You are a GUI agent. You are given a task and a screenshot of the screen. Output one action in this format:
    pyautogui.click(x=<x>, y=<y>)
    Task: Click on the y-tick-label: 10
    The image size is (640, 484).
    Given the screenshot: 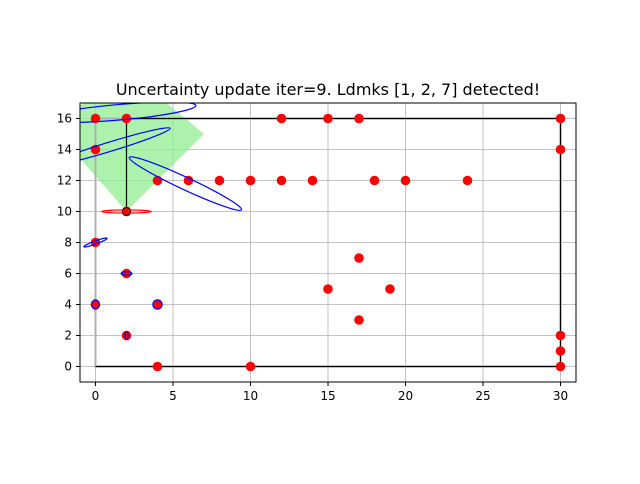 What is the action you would take?
    pyautogui.click(x=64, y=212)
    